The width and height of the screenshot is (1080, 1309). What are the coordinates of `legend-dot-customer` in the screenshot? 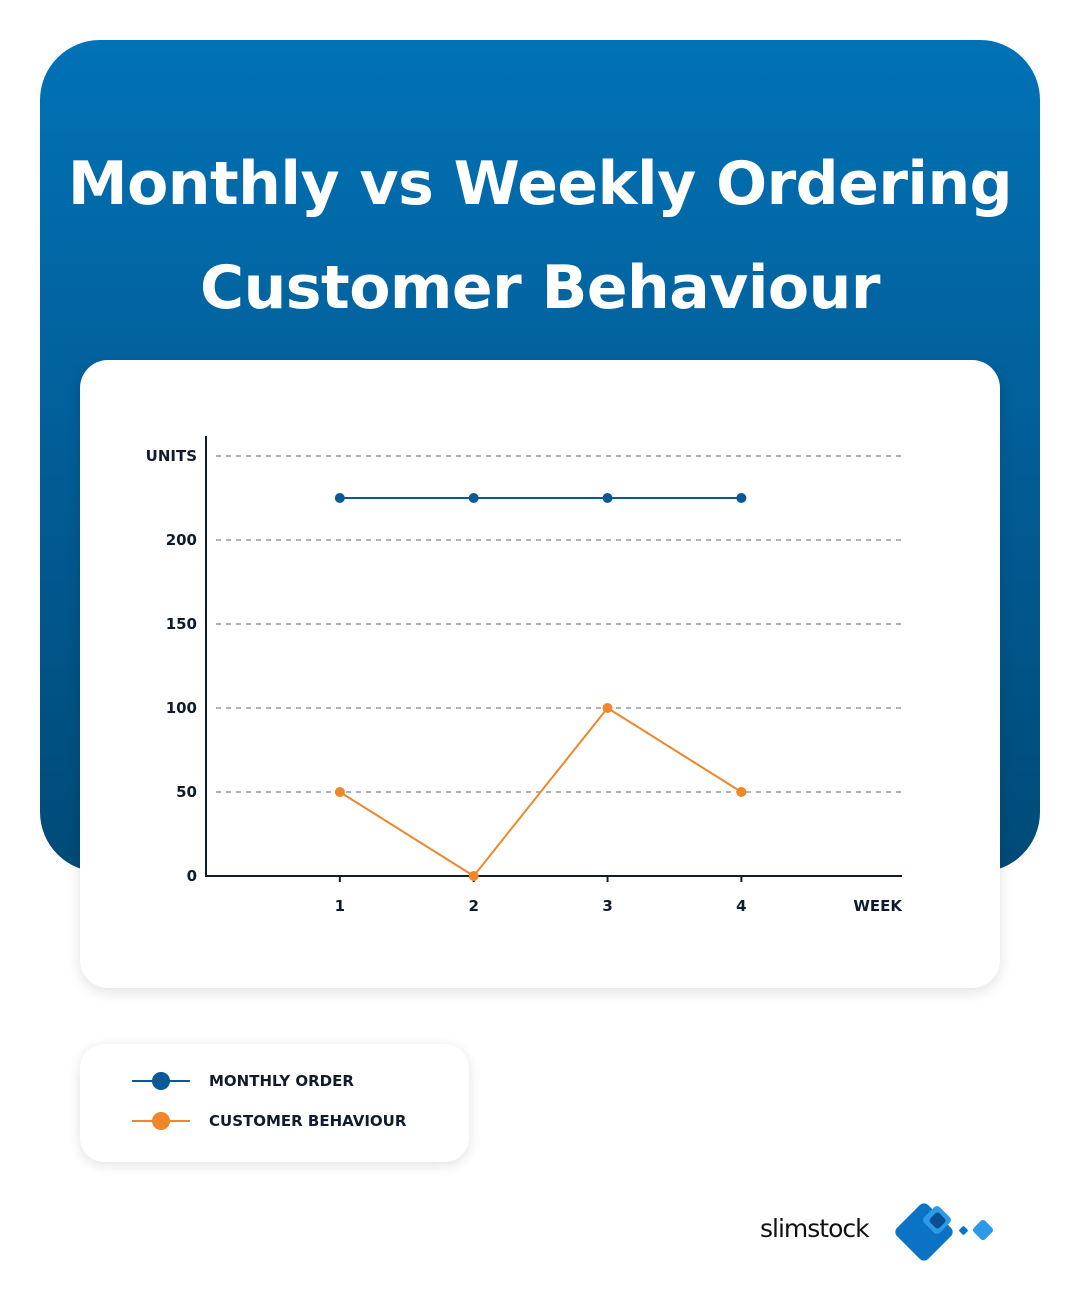 It's located at (161, 1121).